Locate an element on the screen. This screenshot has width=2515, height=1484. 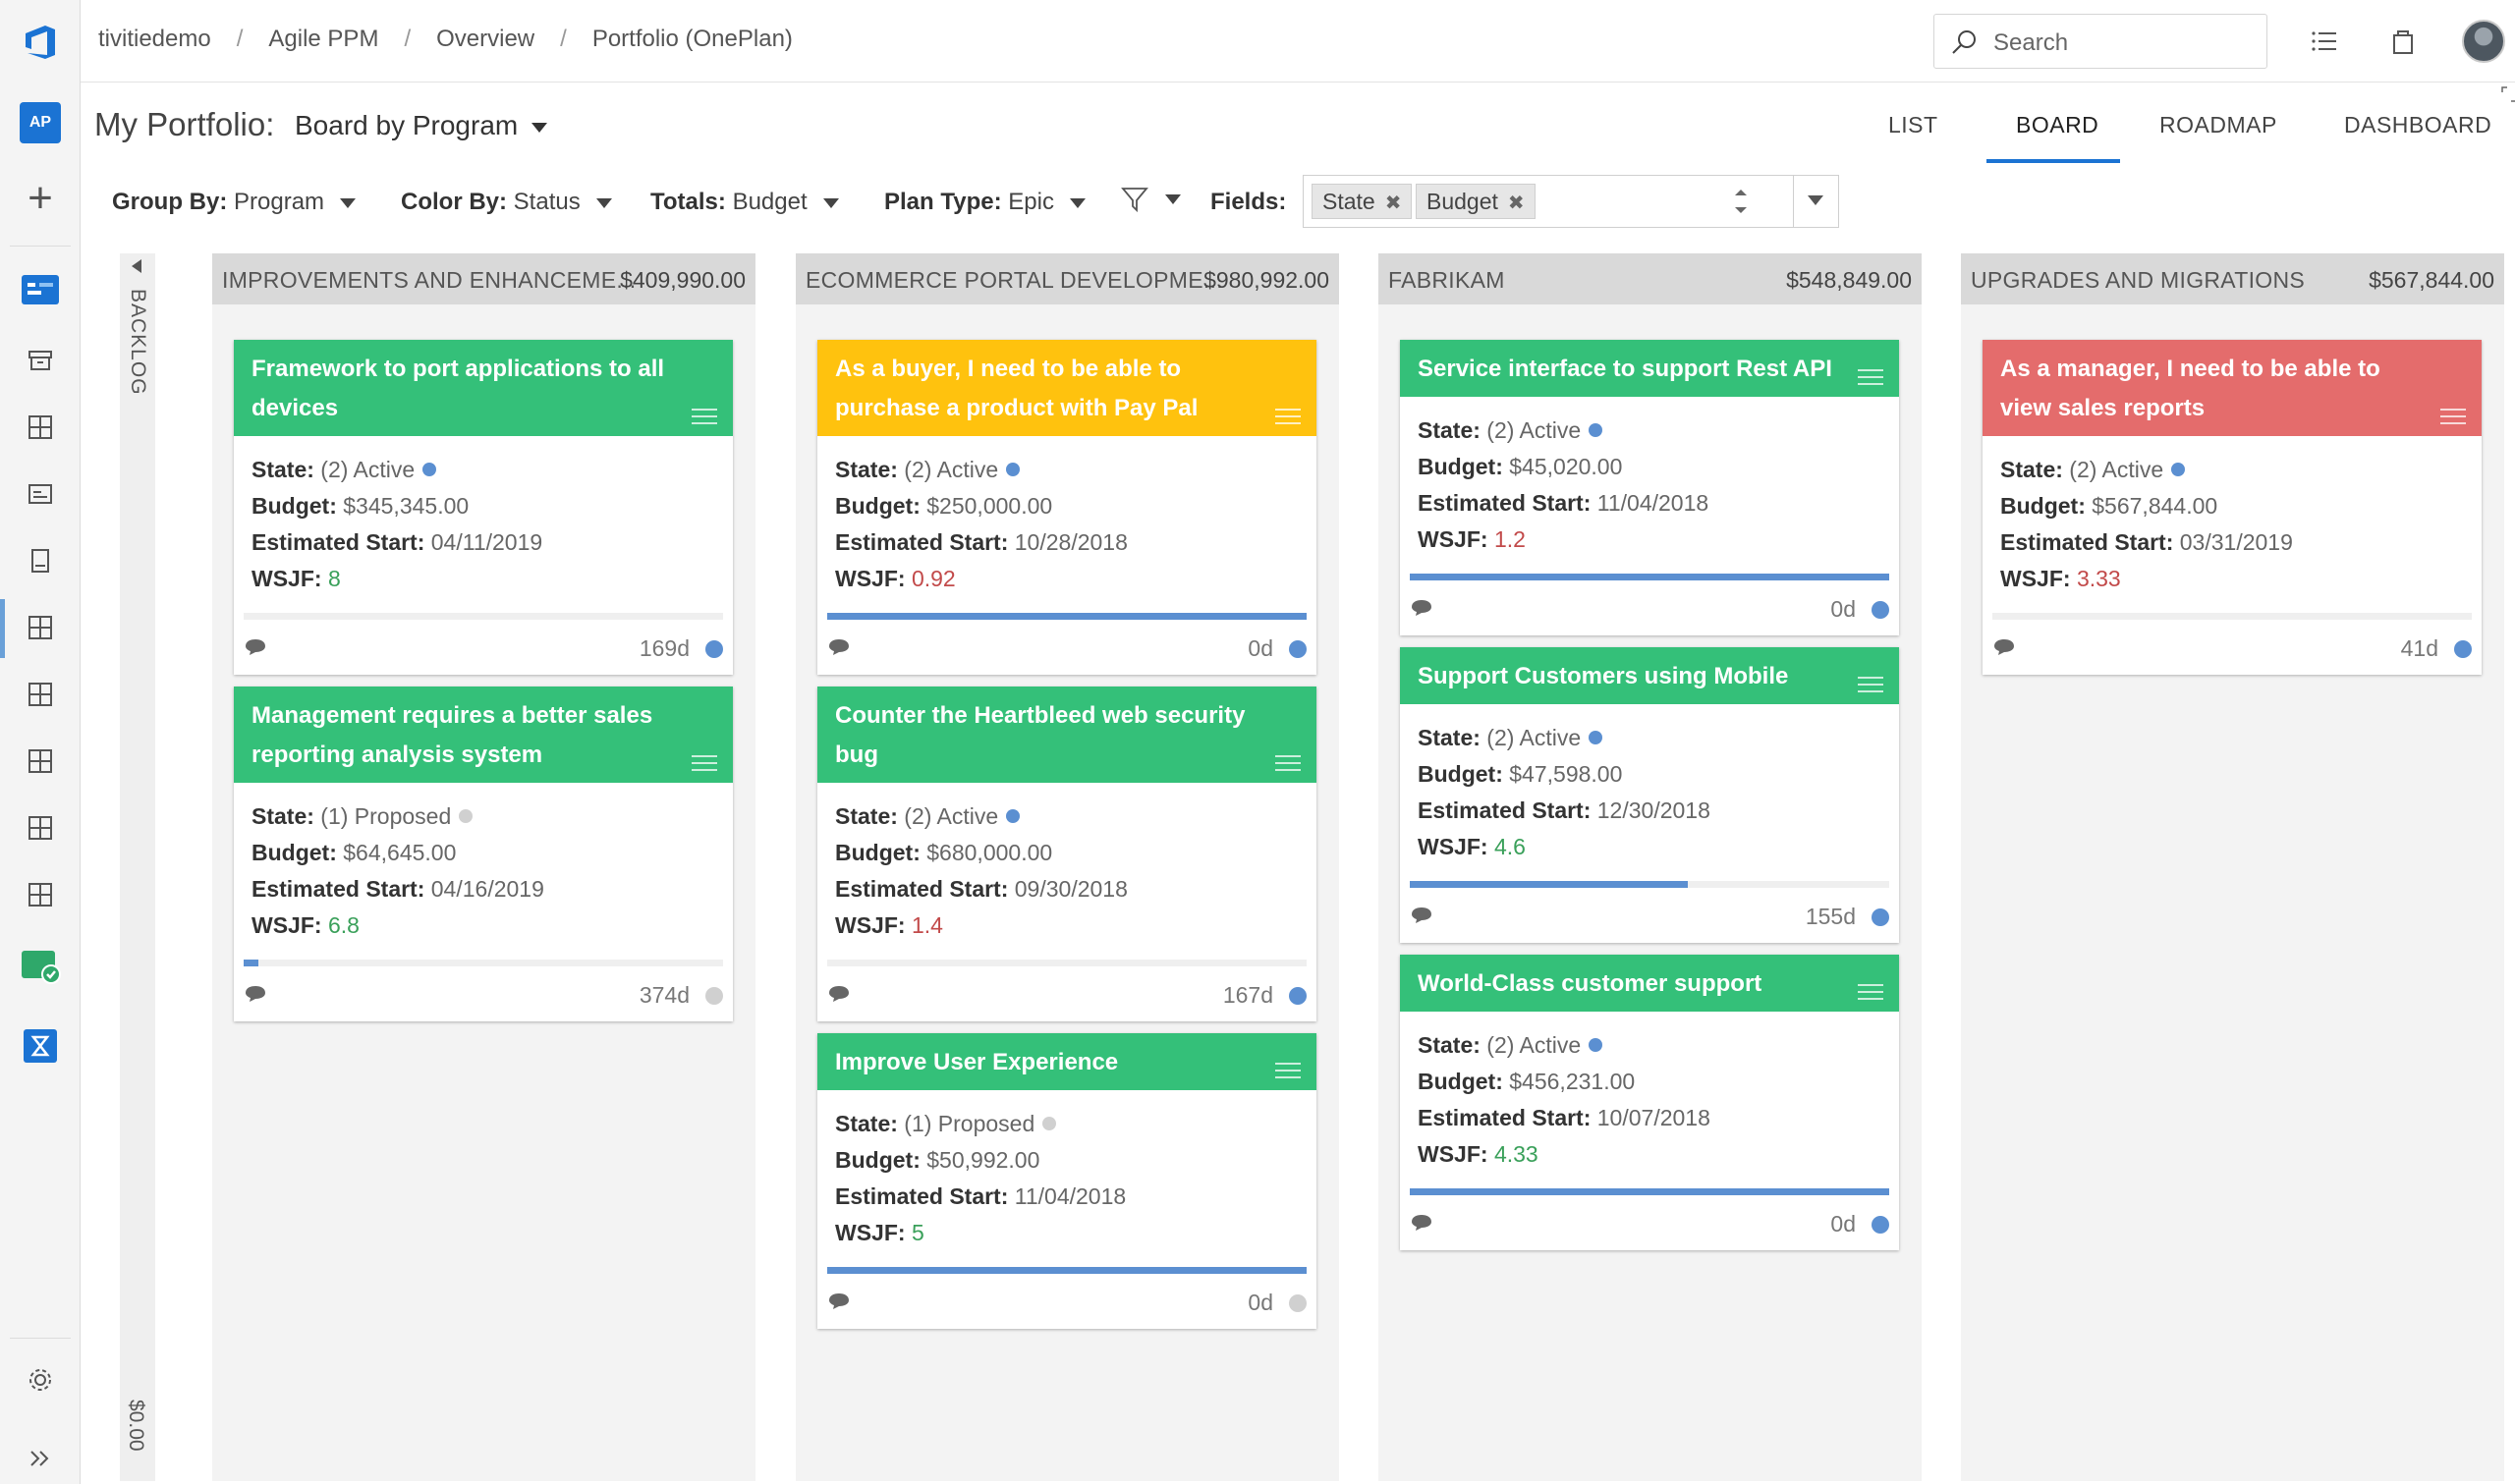
new-item-icon: + is located at coordinates (40, 198).